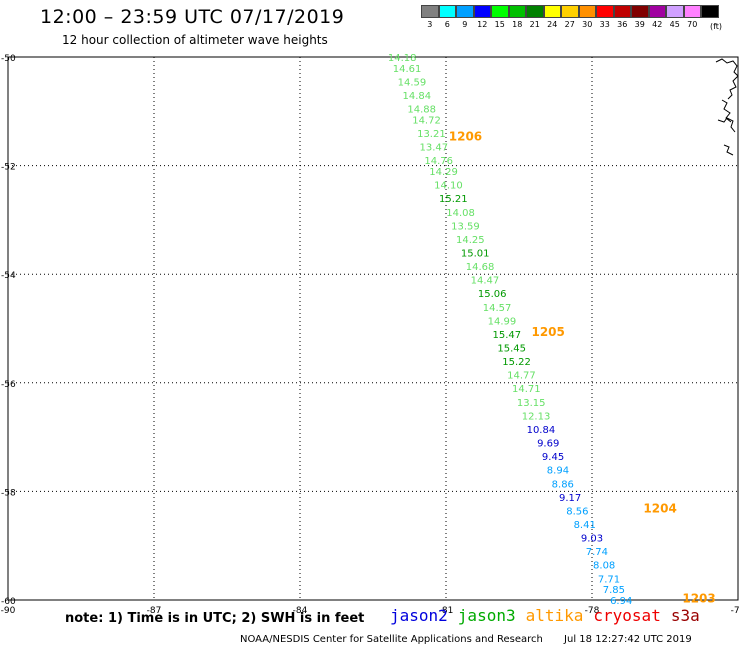 The height and width of the screenshot is (650, 740). Describe the element at coordinates (480, 267) in the screenshot. I see `wave-height-label: 14.68` at that location.